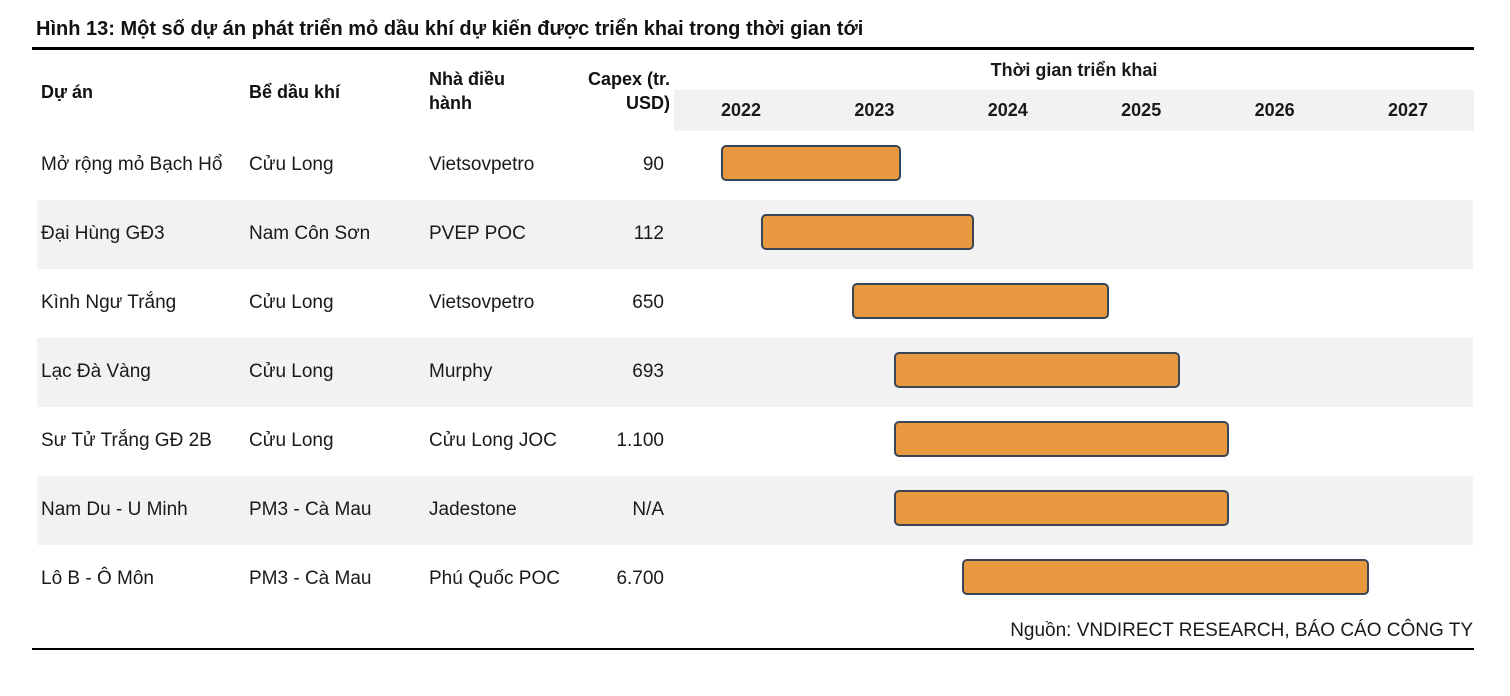 Image resolution: width=1510 pixels, height=696 pixels. I want to click on header-capex: Capex (tr. USD), so click(615, 91).